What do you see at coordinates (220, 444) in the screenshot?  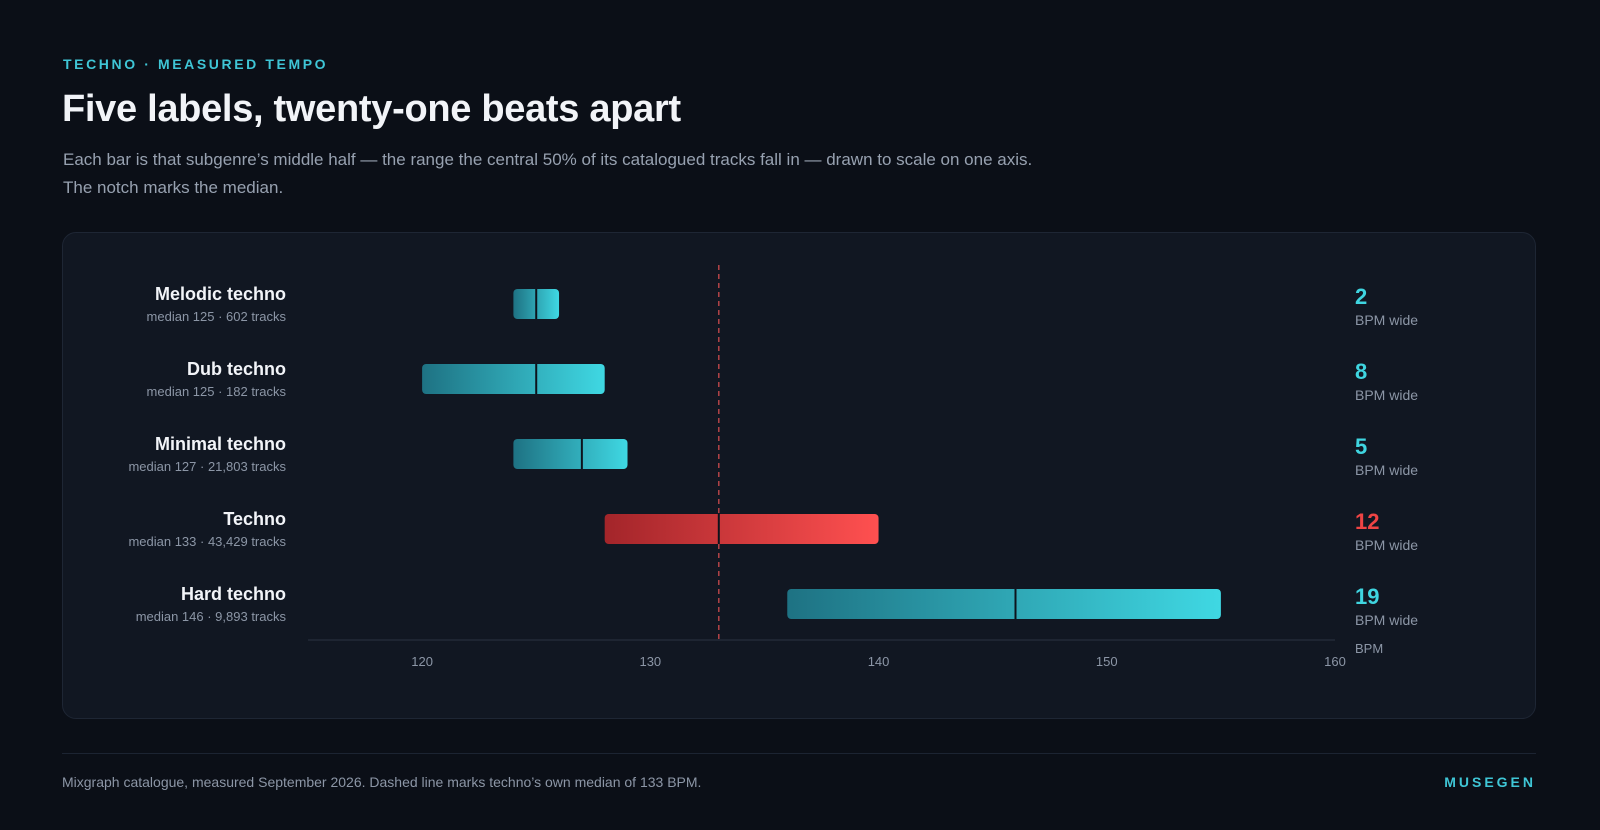 I see `subgenre-name: Minimal techno` at bounding box center [220, 444].